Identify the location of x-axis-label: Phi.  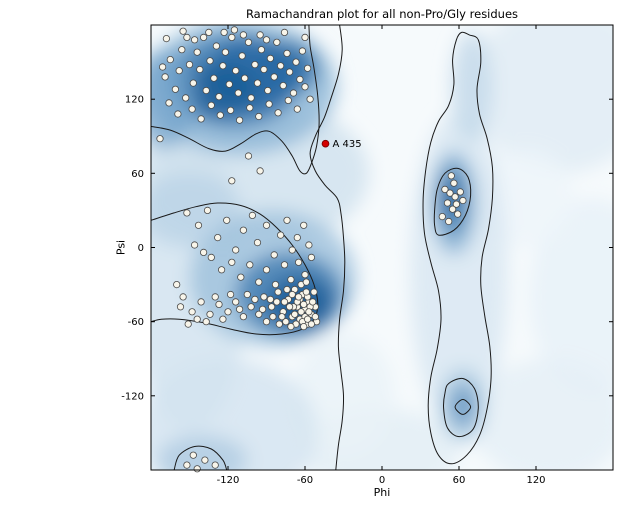
(382, 492).